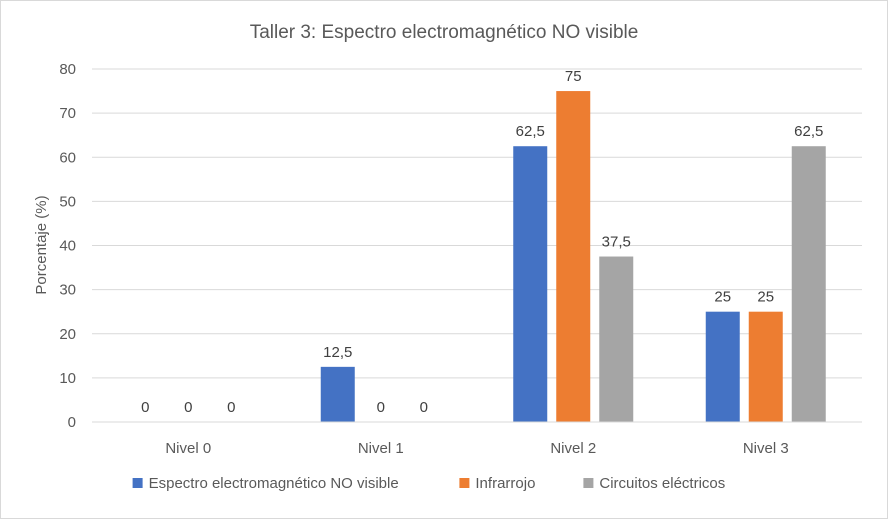  What do you see at coordinates (573, 76) in the screenshot?
I see `data-label: 75` at bounding box center [573, 76].